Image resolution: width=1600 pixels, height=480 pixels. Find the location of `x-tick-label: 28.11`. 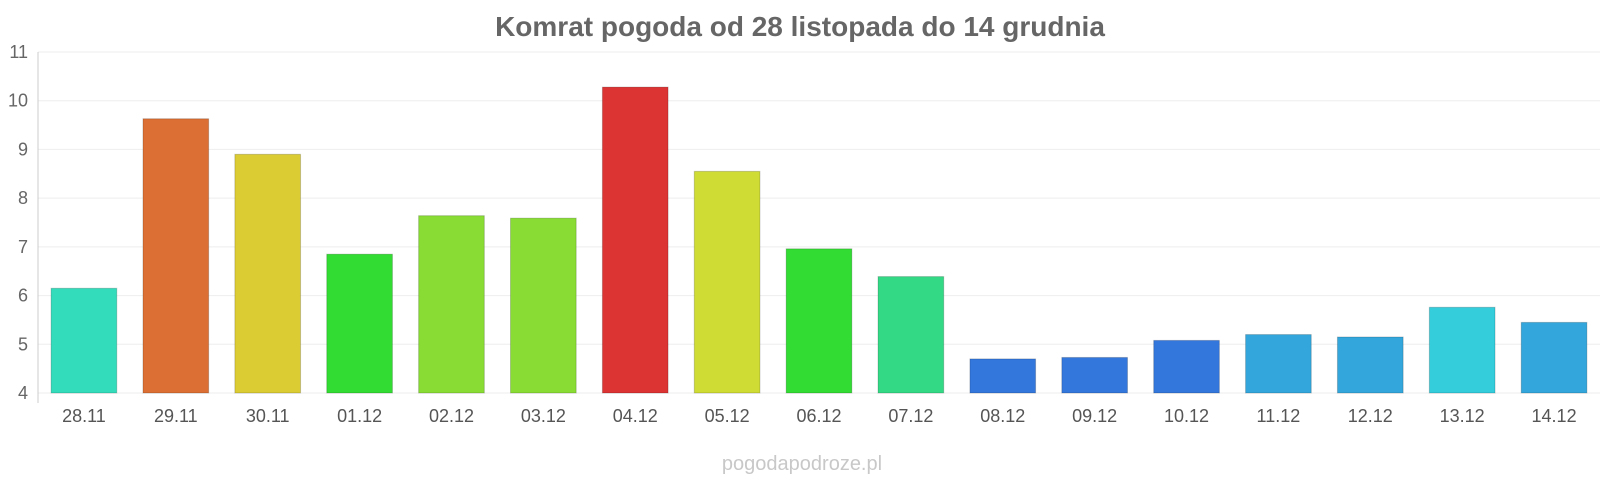

x-tick-label: 28.11 is located at coordinates (84, 416).